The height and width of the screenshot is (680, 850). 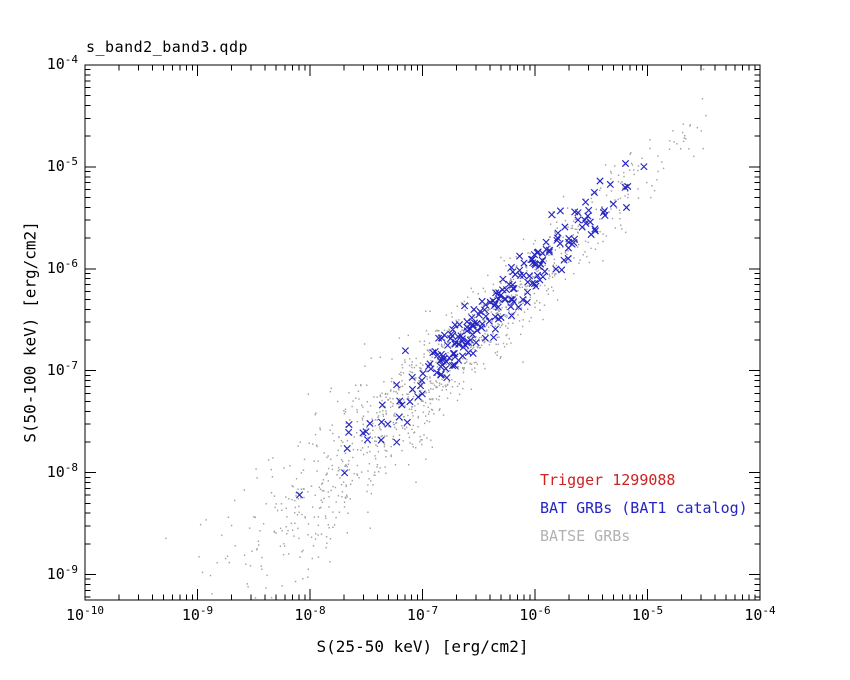 I want to click on legend-batse-grbs: BATSE GRBs, so click(x=585, y=536).